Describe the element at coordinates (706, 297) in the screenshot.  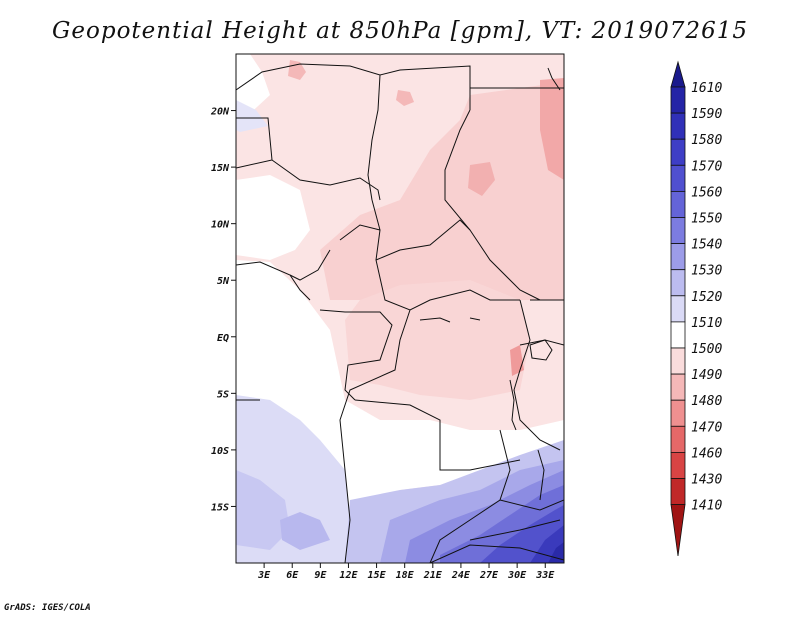
I see `colorbar-label: 1520` at that location.